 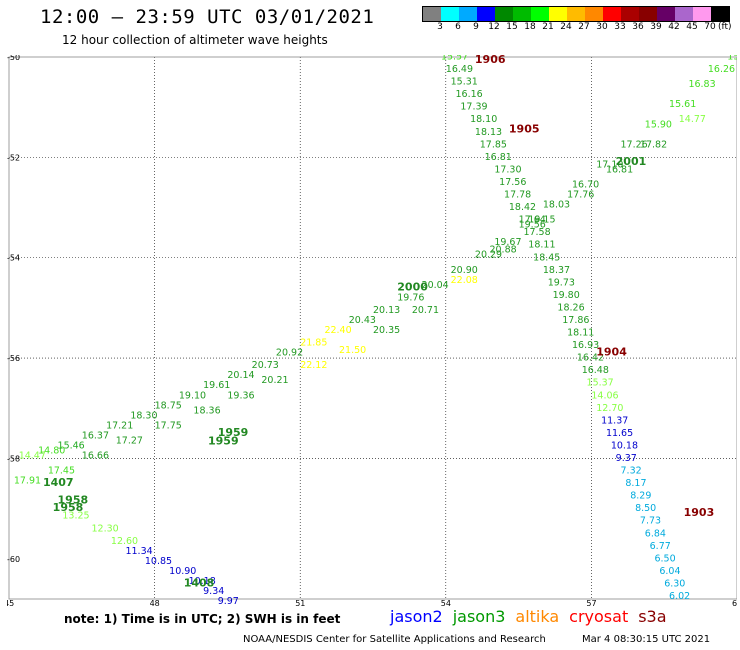 I want to click on wave-height-label: 18.10, so click(x=483, y=119).